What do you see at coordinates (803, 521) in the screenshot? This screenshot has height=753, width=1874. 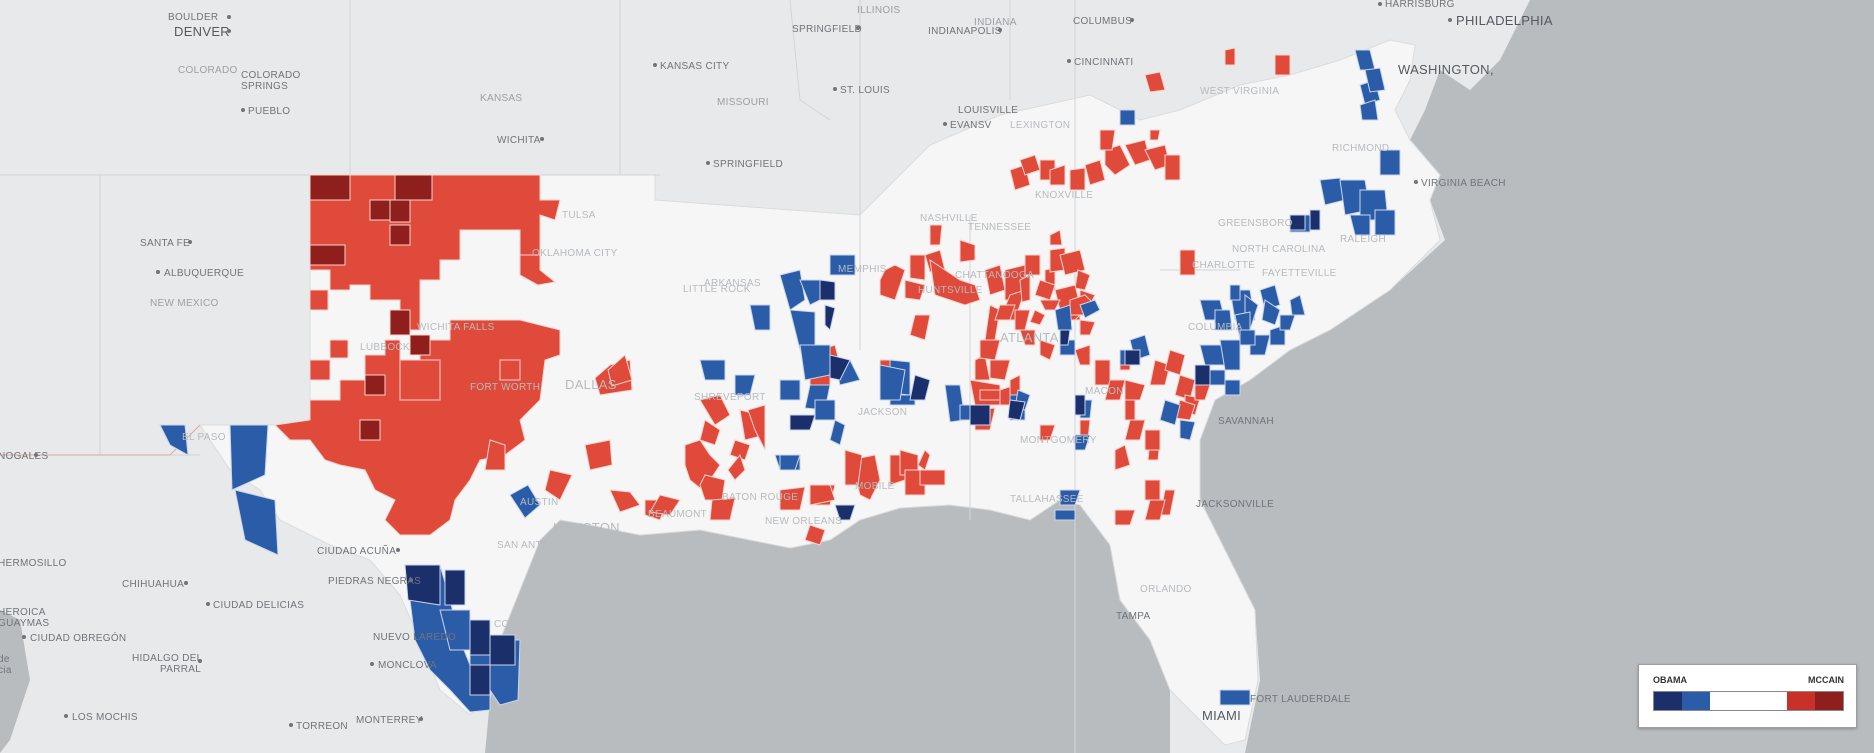 I see `city-label: NEW ORLEANS` at bounding box center [803, 521].